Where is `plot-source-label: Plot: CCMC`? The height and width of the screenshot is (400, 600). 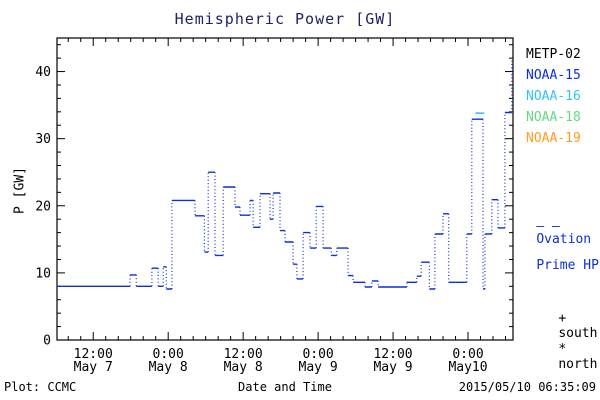 plot-source-label: Plot: CCMC is located at coordinates (40, 387).